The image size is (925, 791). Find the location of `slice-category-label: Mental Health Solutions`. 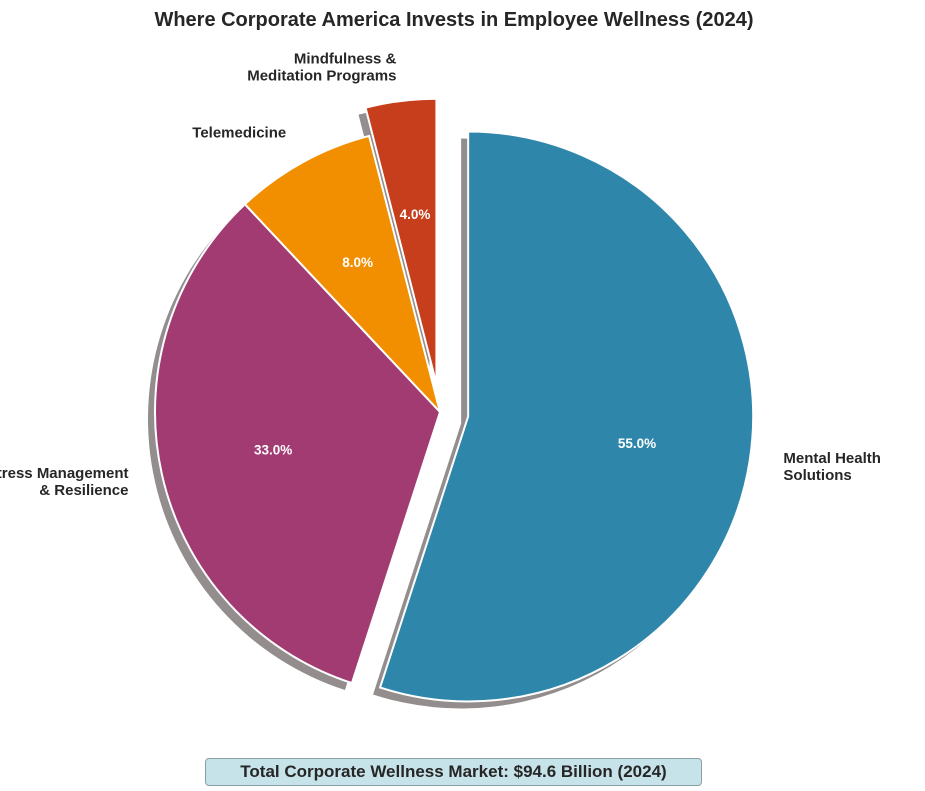

slice-category-label: Mental Health Solutions is located at coordinates (832, 467).